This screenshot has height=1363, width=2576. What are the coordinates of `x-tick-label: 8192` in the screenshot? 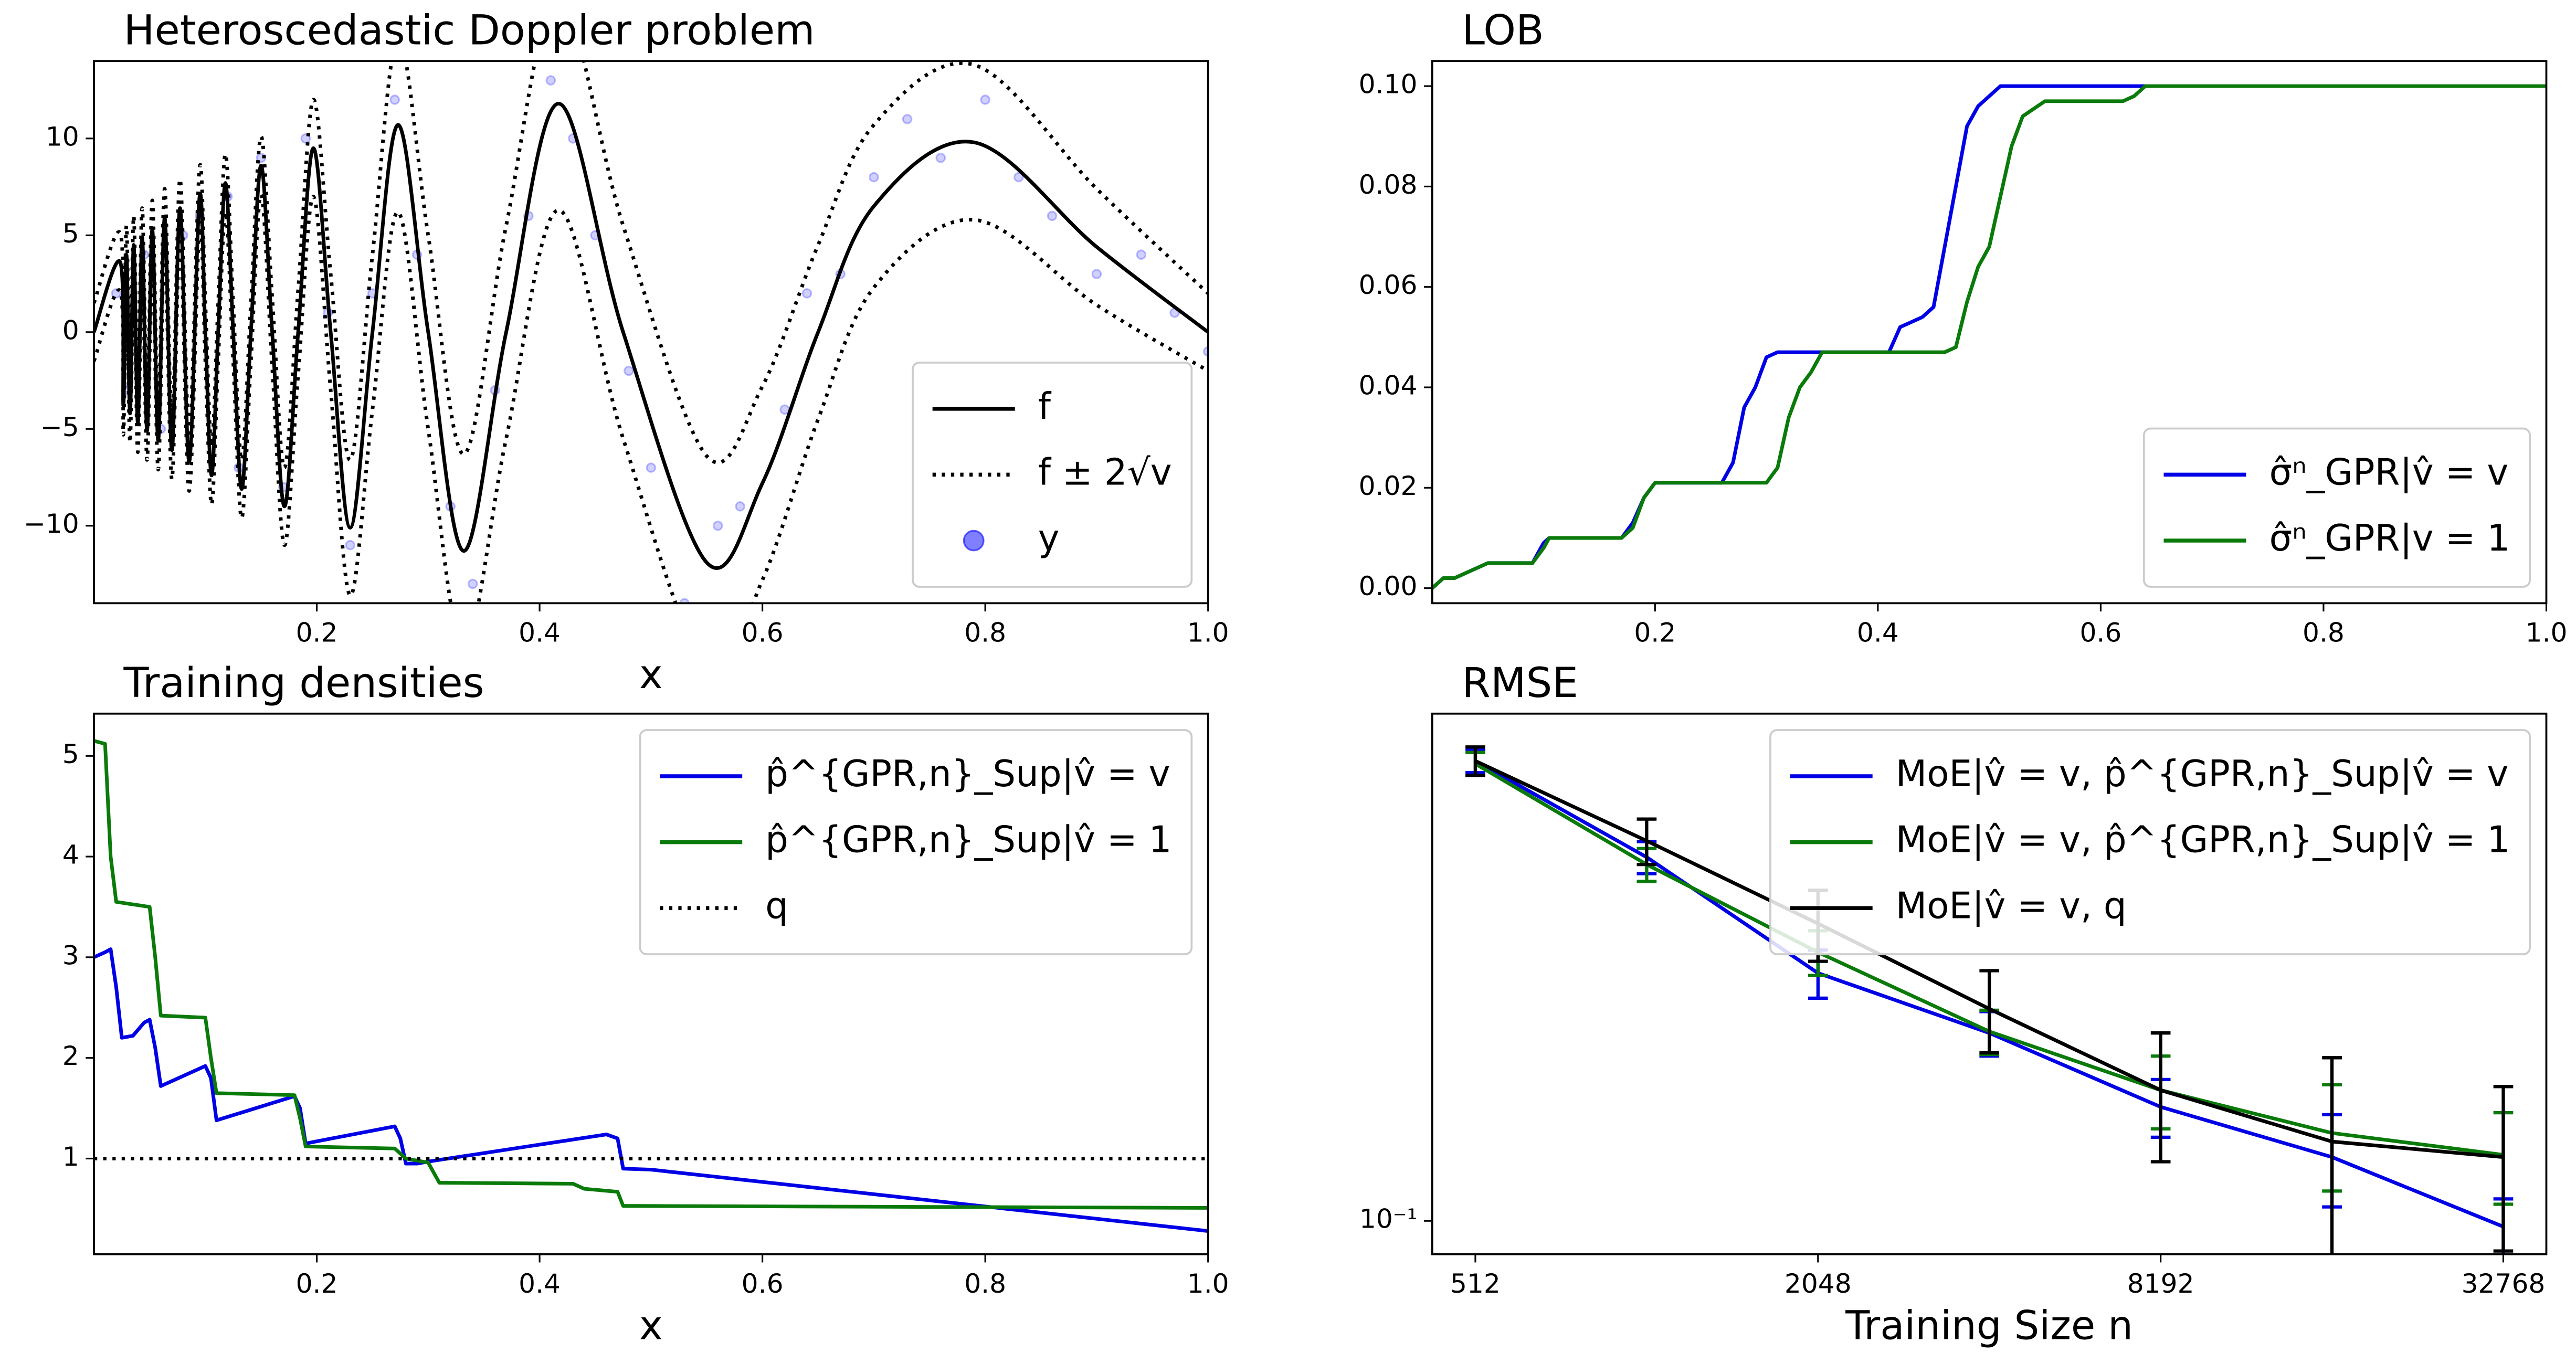 It's located at (2160, 1284).